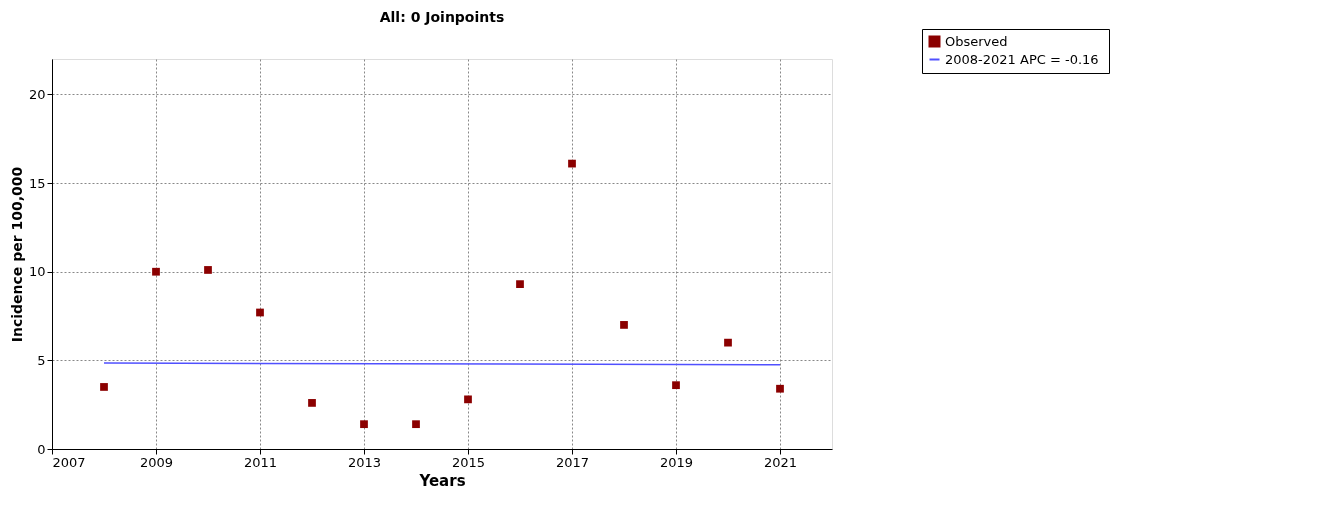  What do you see at coordinates (156, 462) in the screenshot?
I see `x-tick-label: 2009` at bounding box center [156, 462].